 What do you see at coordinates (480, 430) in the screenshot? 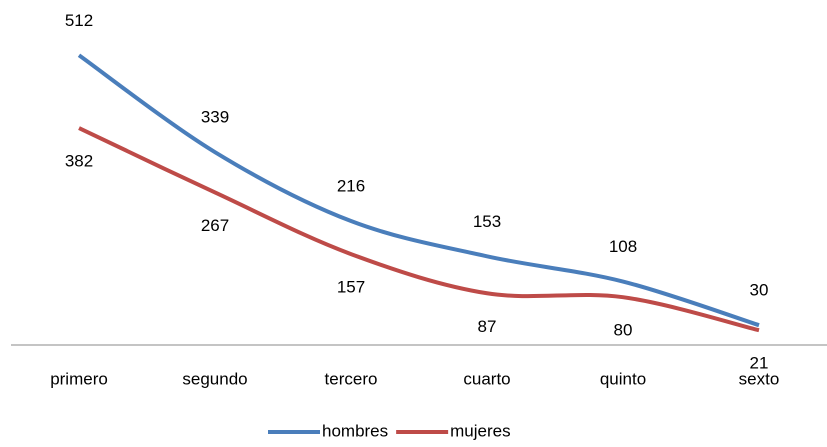
I see `legend-label: mujeres` at bounding box center [480, 430].